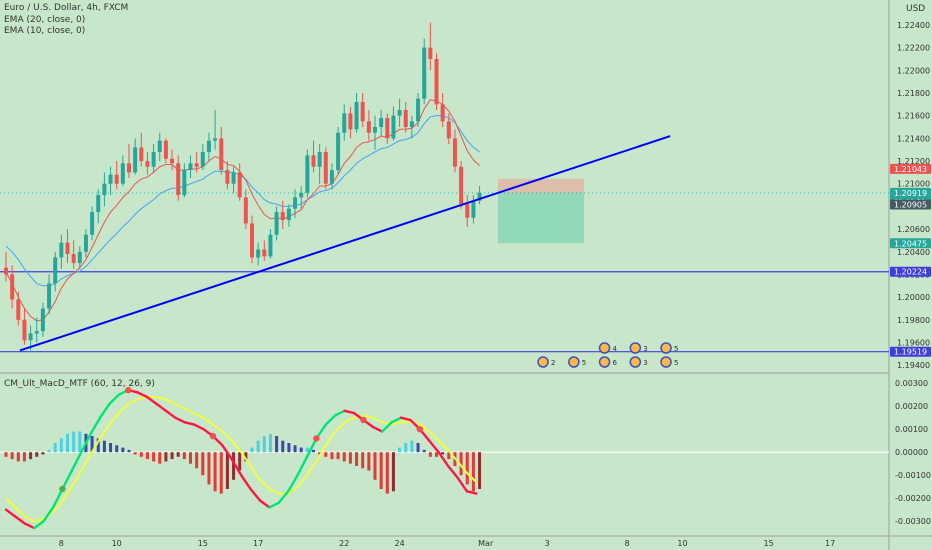  I want to click on price-tick-label: 1.21800, so click(913, 93).